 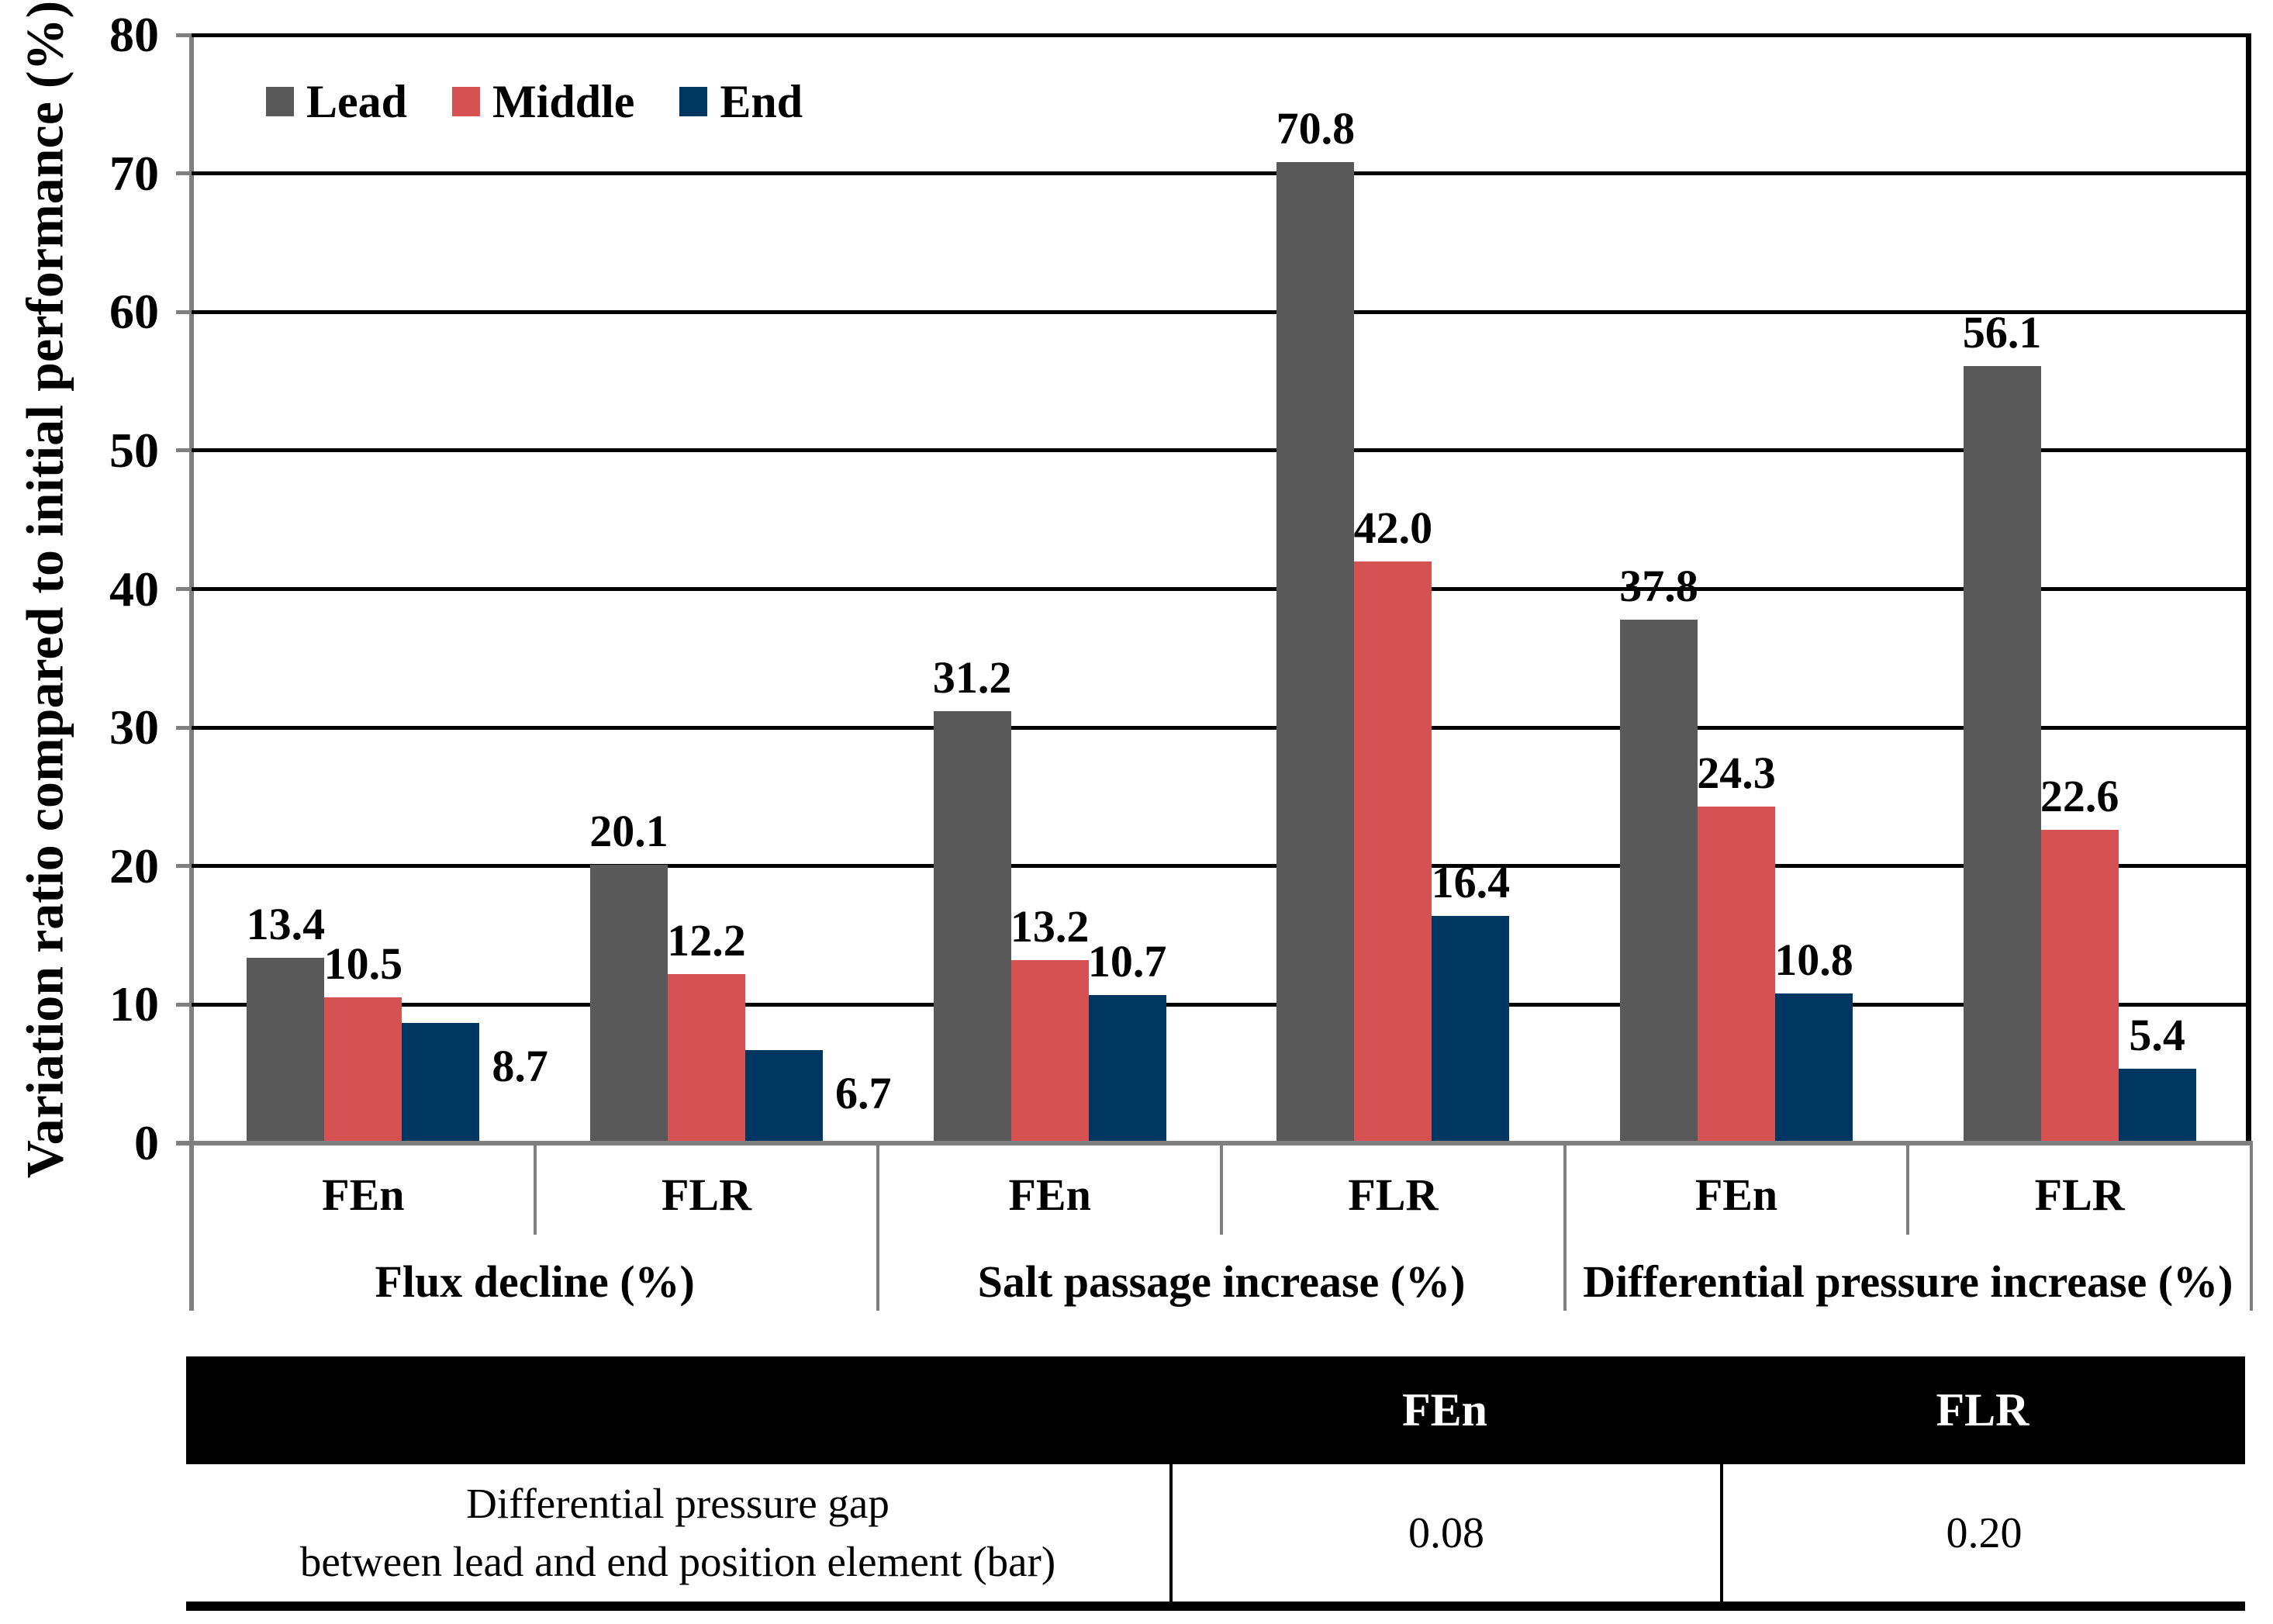 What do you see at coordinates (2002, 754) in the screenshot?
I see `bar-lead-group6` at bounding box center [2002, 754].